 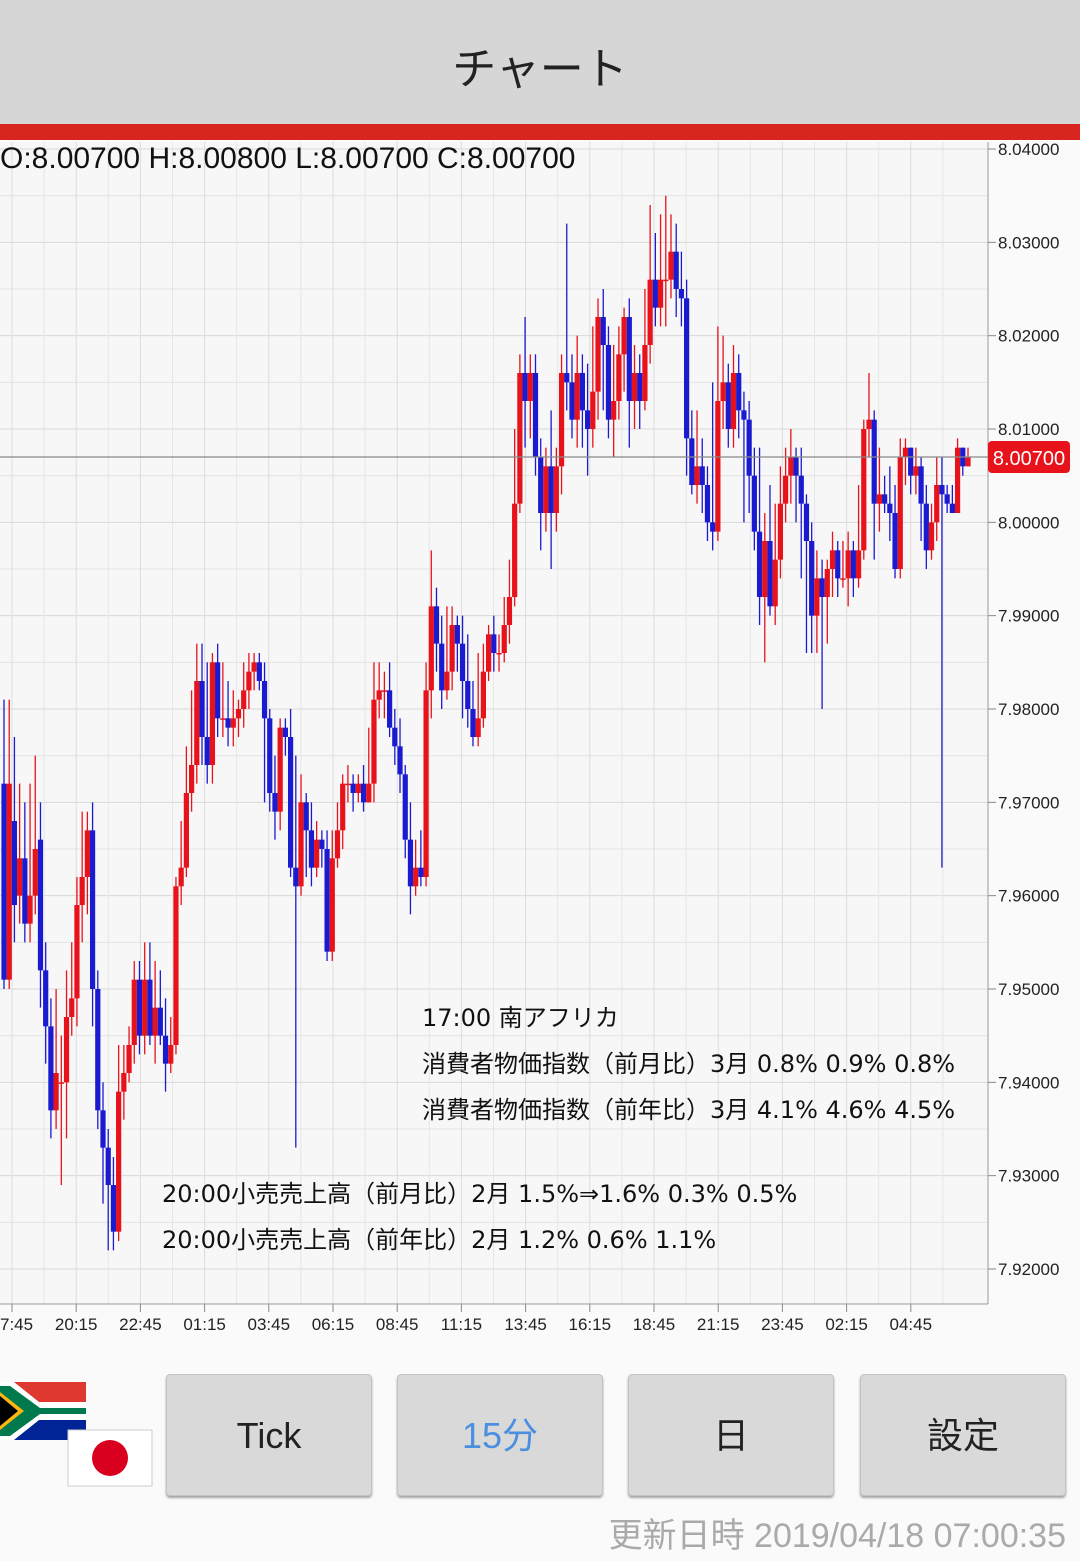 What do you see at coordinates (1028, 1082) in the screenshot?
I see `y-tick-label: 7.94000` at bounding box center [1028, 1082].